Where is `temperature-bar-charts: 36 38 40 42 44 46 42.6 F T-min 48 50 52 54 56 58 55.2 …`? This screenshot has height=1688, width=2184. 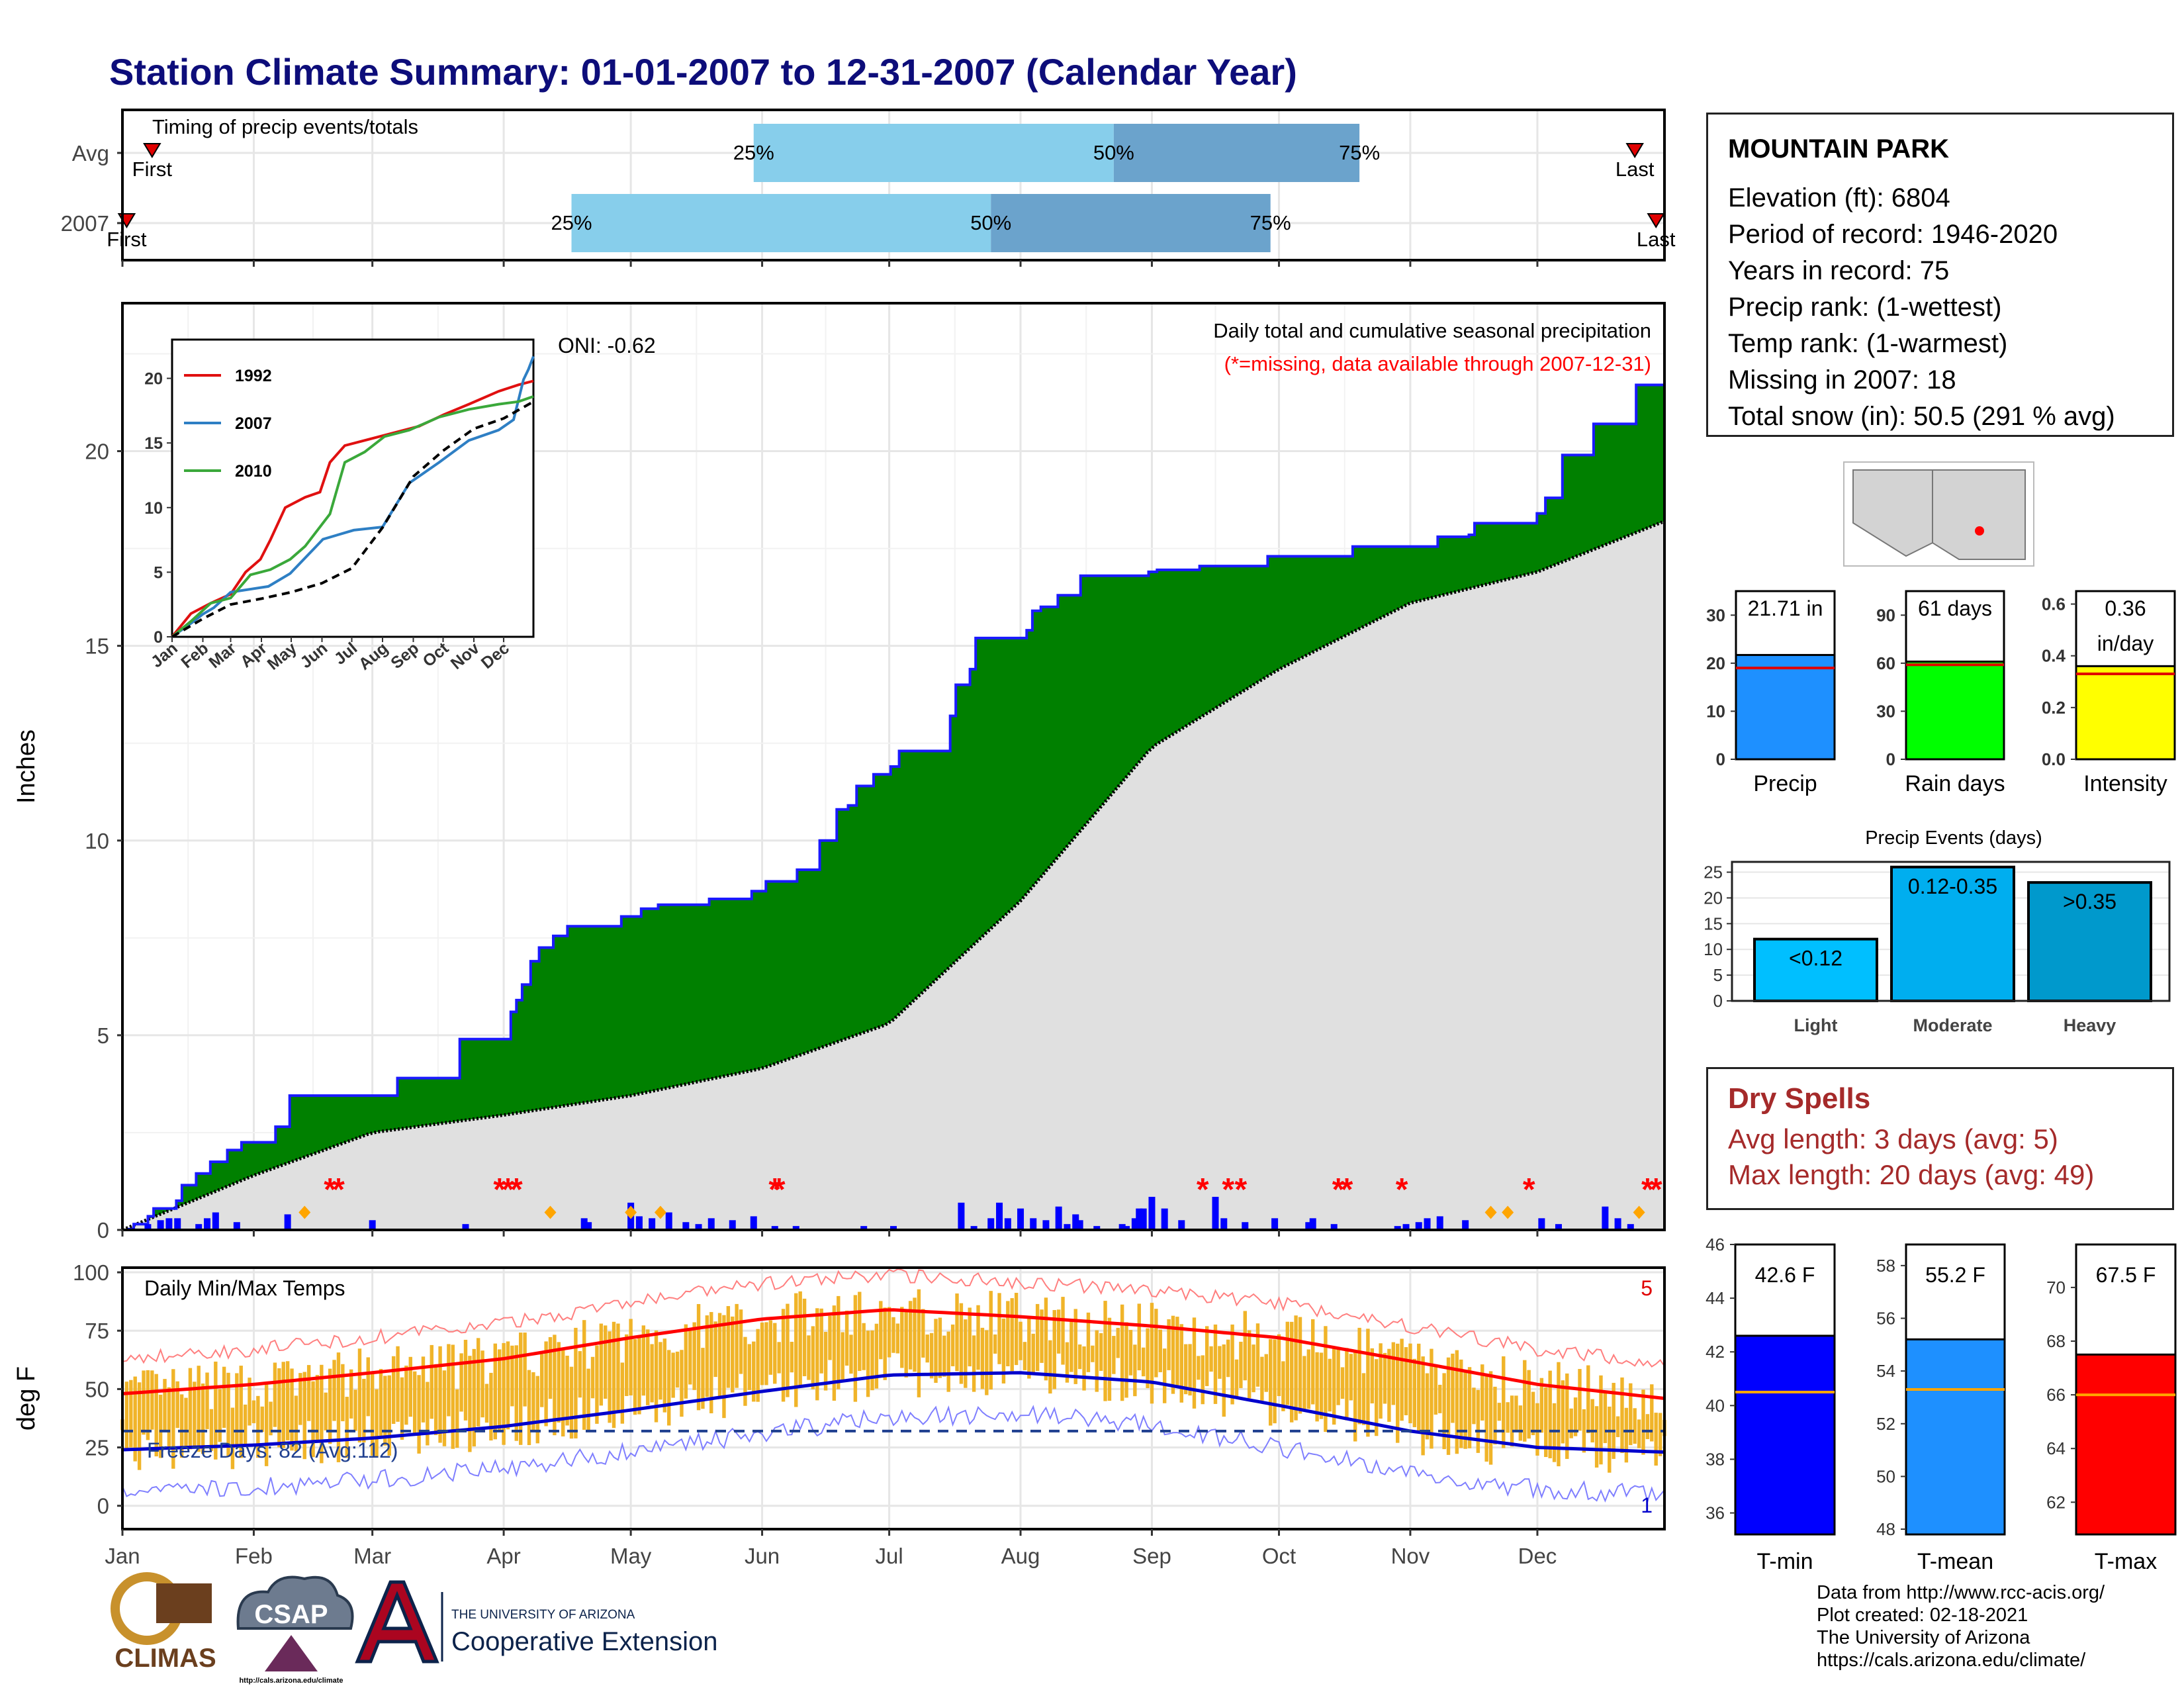
temperature-bar-charts: 36 38 40 42 44 46 42.6 F T-min 48 50 52 54 56 58 55.2 … is located at coordinates (1942, 1404).